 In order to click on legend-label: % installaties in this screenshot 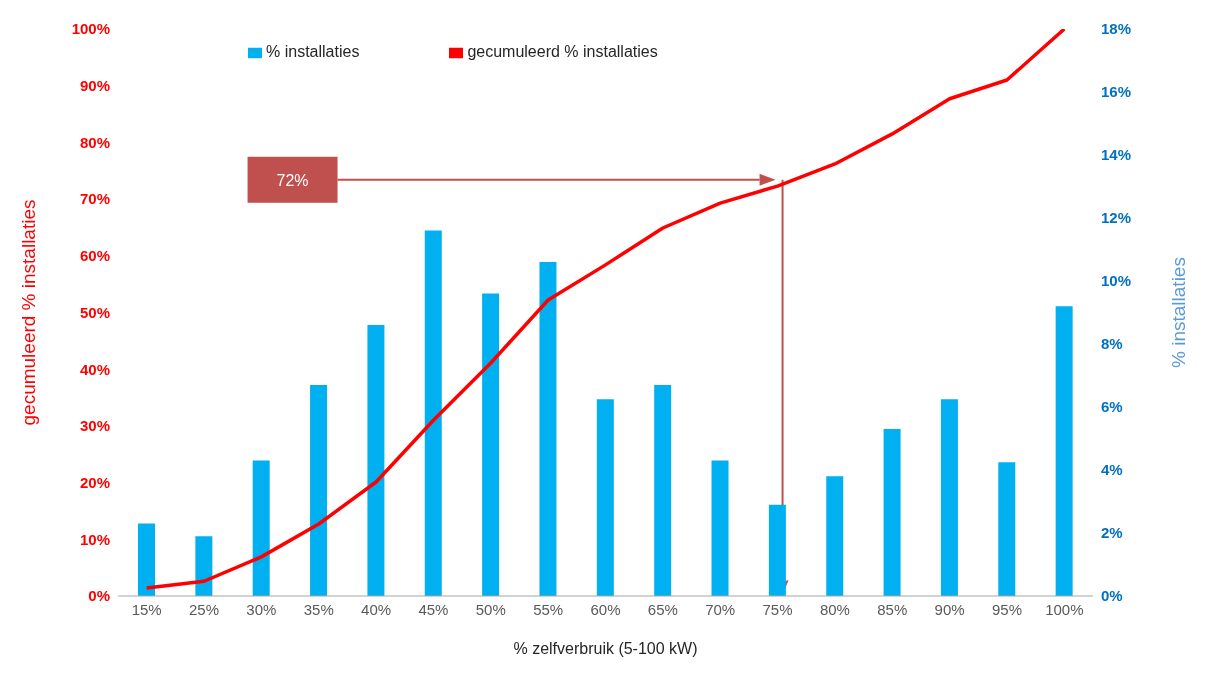, I will do `click(313, 51)`.